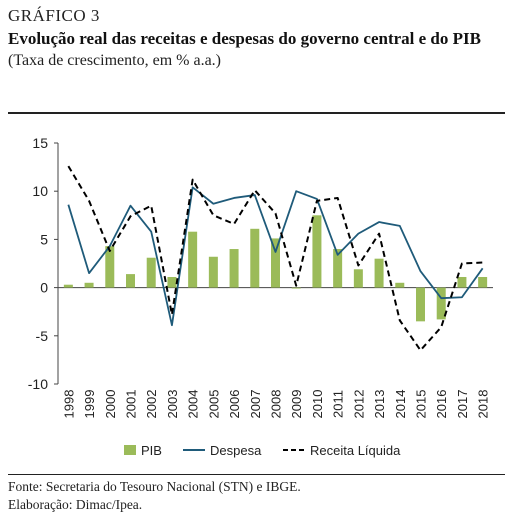 The height and width of the screenshot is (523, 513). What do you see at coordinates (236, 450) in the screenshot?
I see `legend-label-despesa: Despesa` at bounding box center [236, 450].